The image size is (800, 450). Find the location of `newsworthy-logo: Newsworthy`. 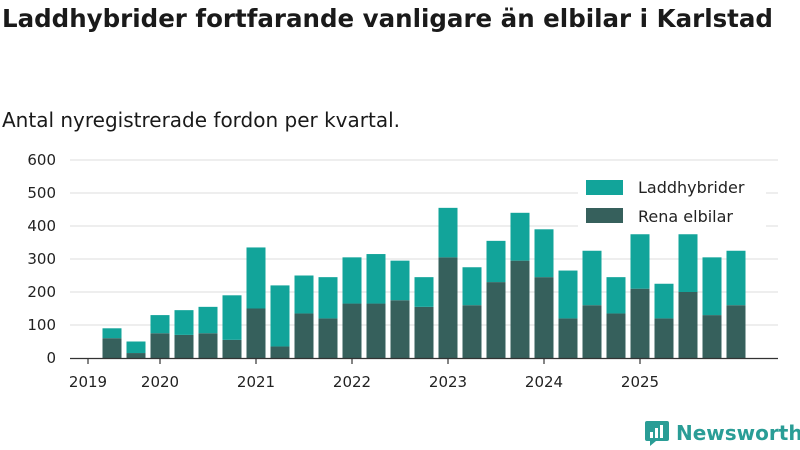

newsworthy-logo: Newsworthy is located at coordinates (722, 433).